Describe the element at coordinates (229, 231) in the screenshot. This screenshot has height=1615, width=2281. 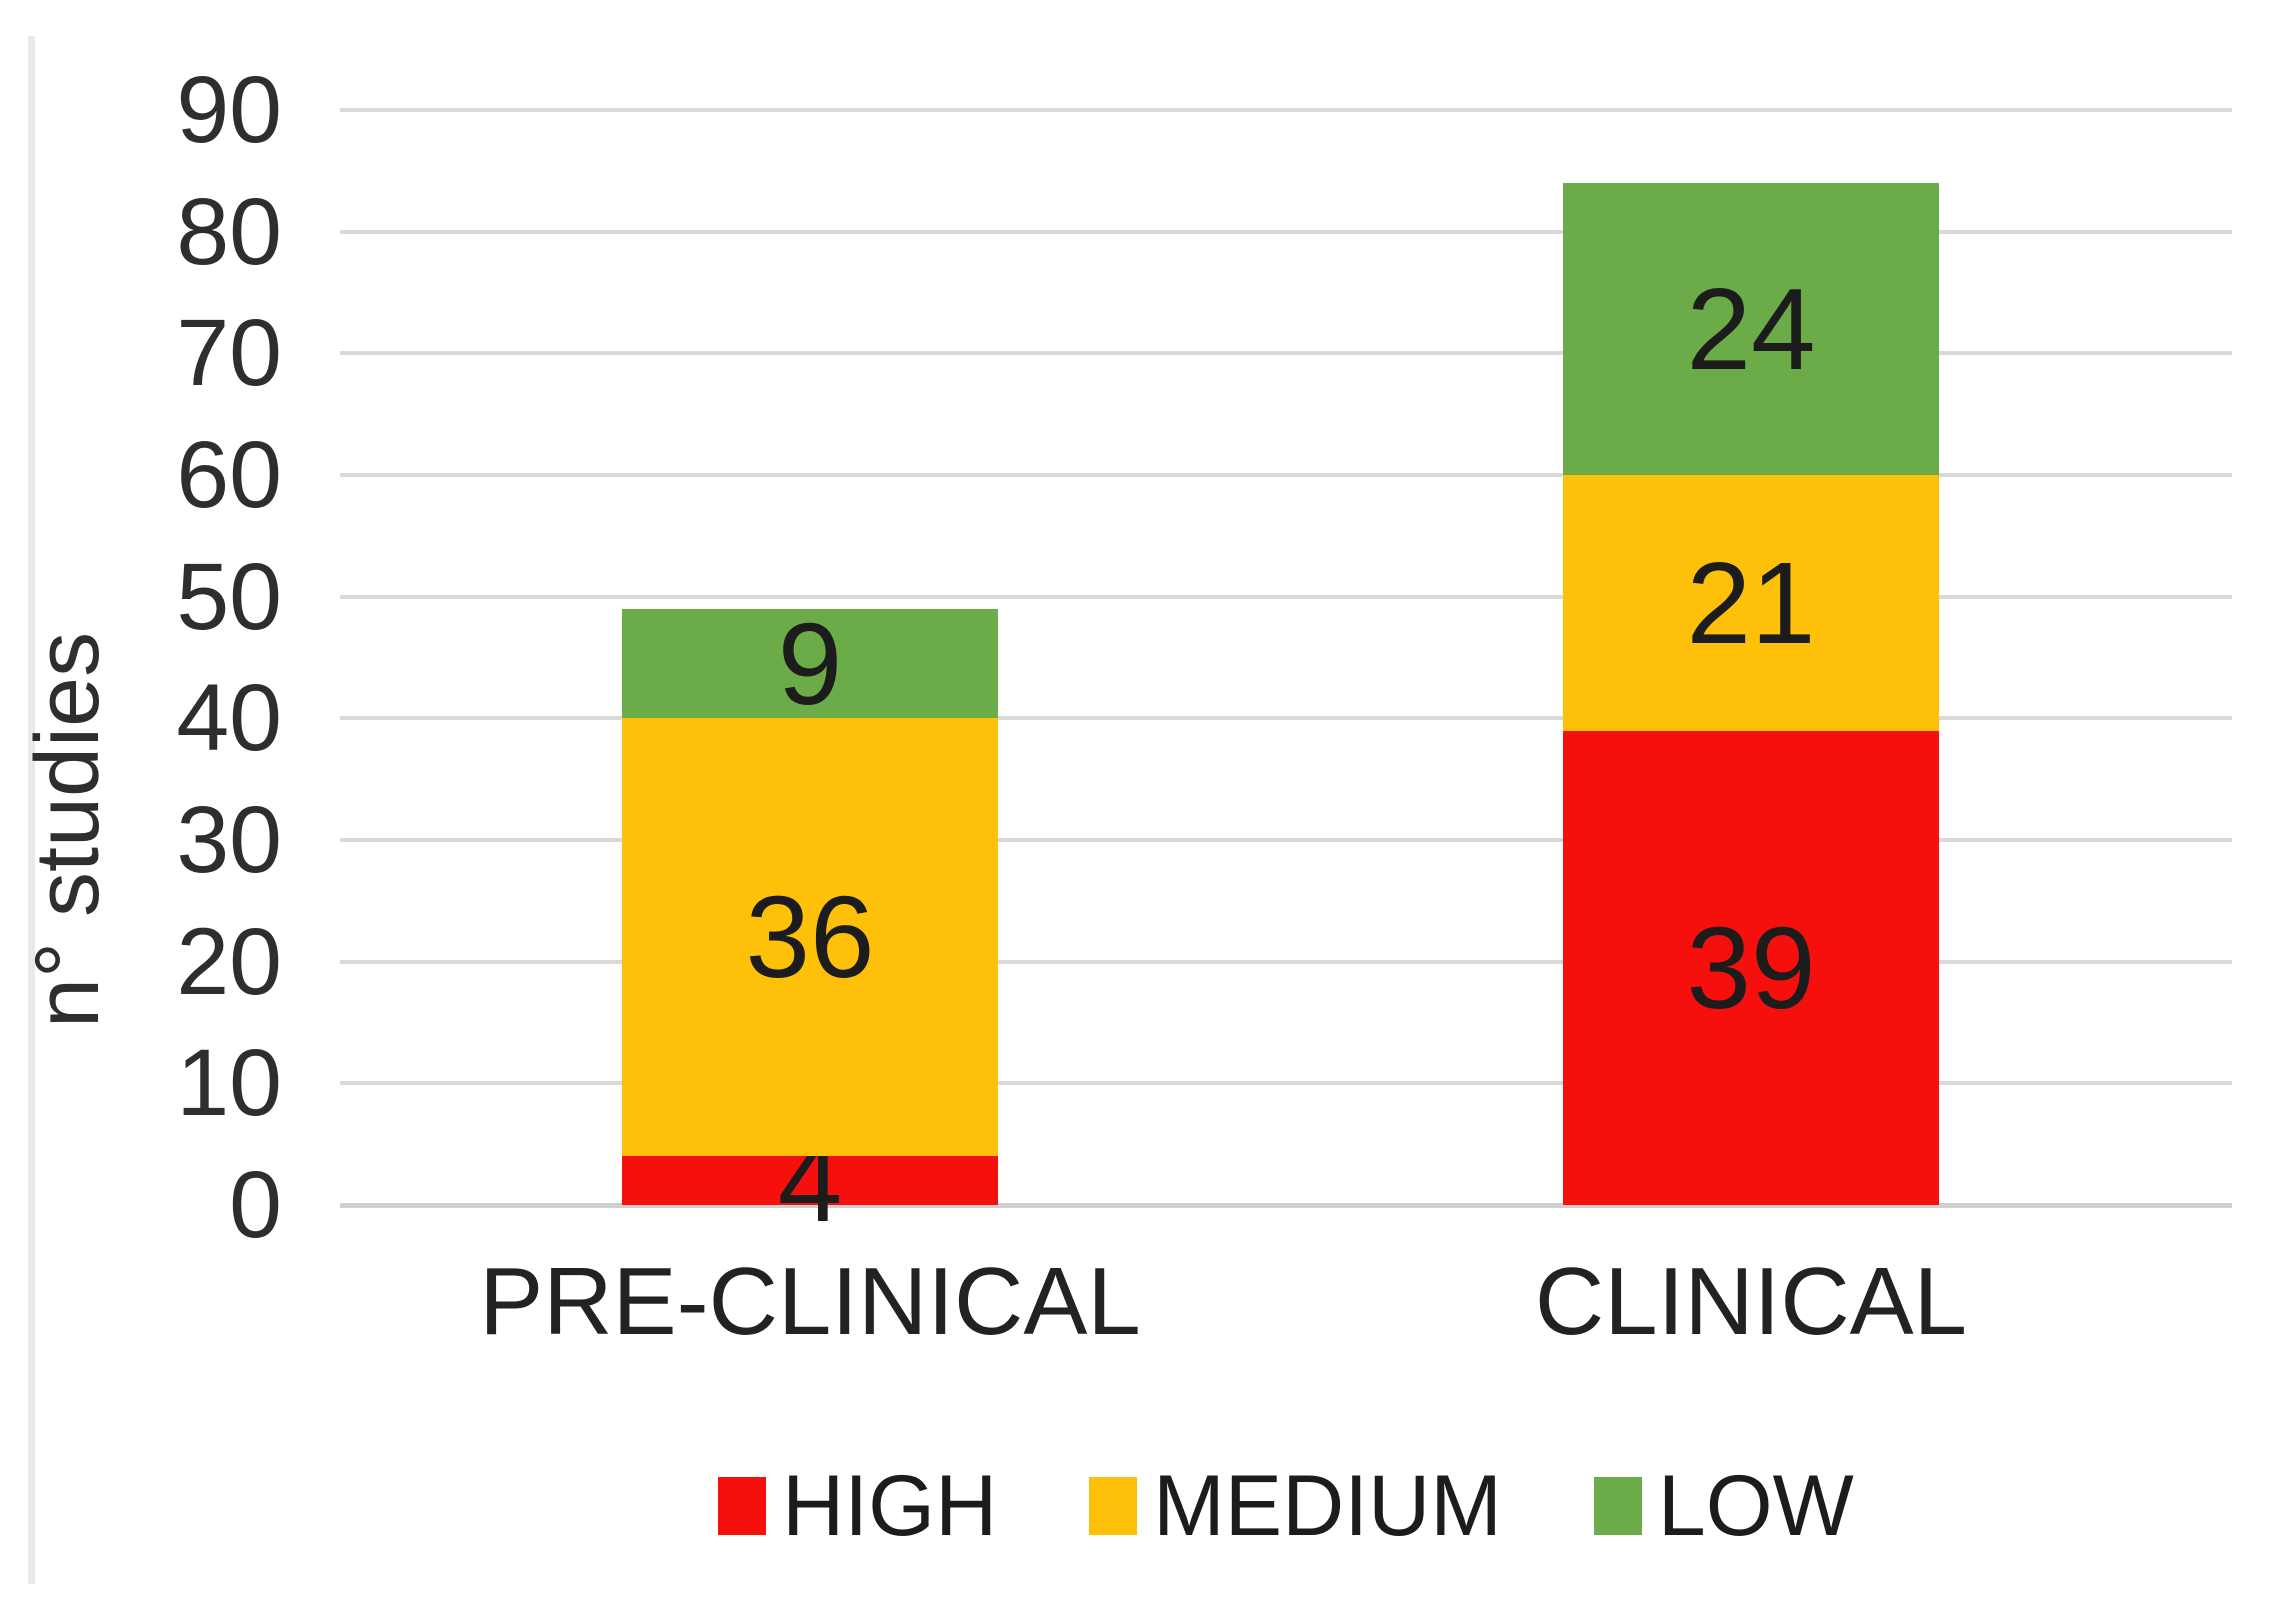
I see `y-tick-label-80: 80` at that location.